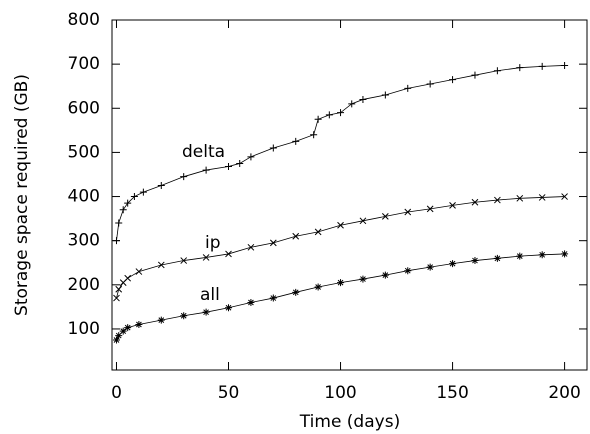 This screenshot has width=590, height=434. I want to click on x-tick-label: 0, so click(116, 393).